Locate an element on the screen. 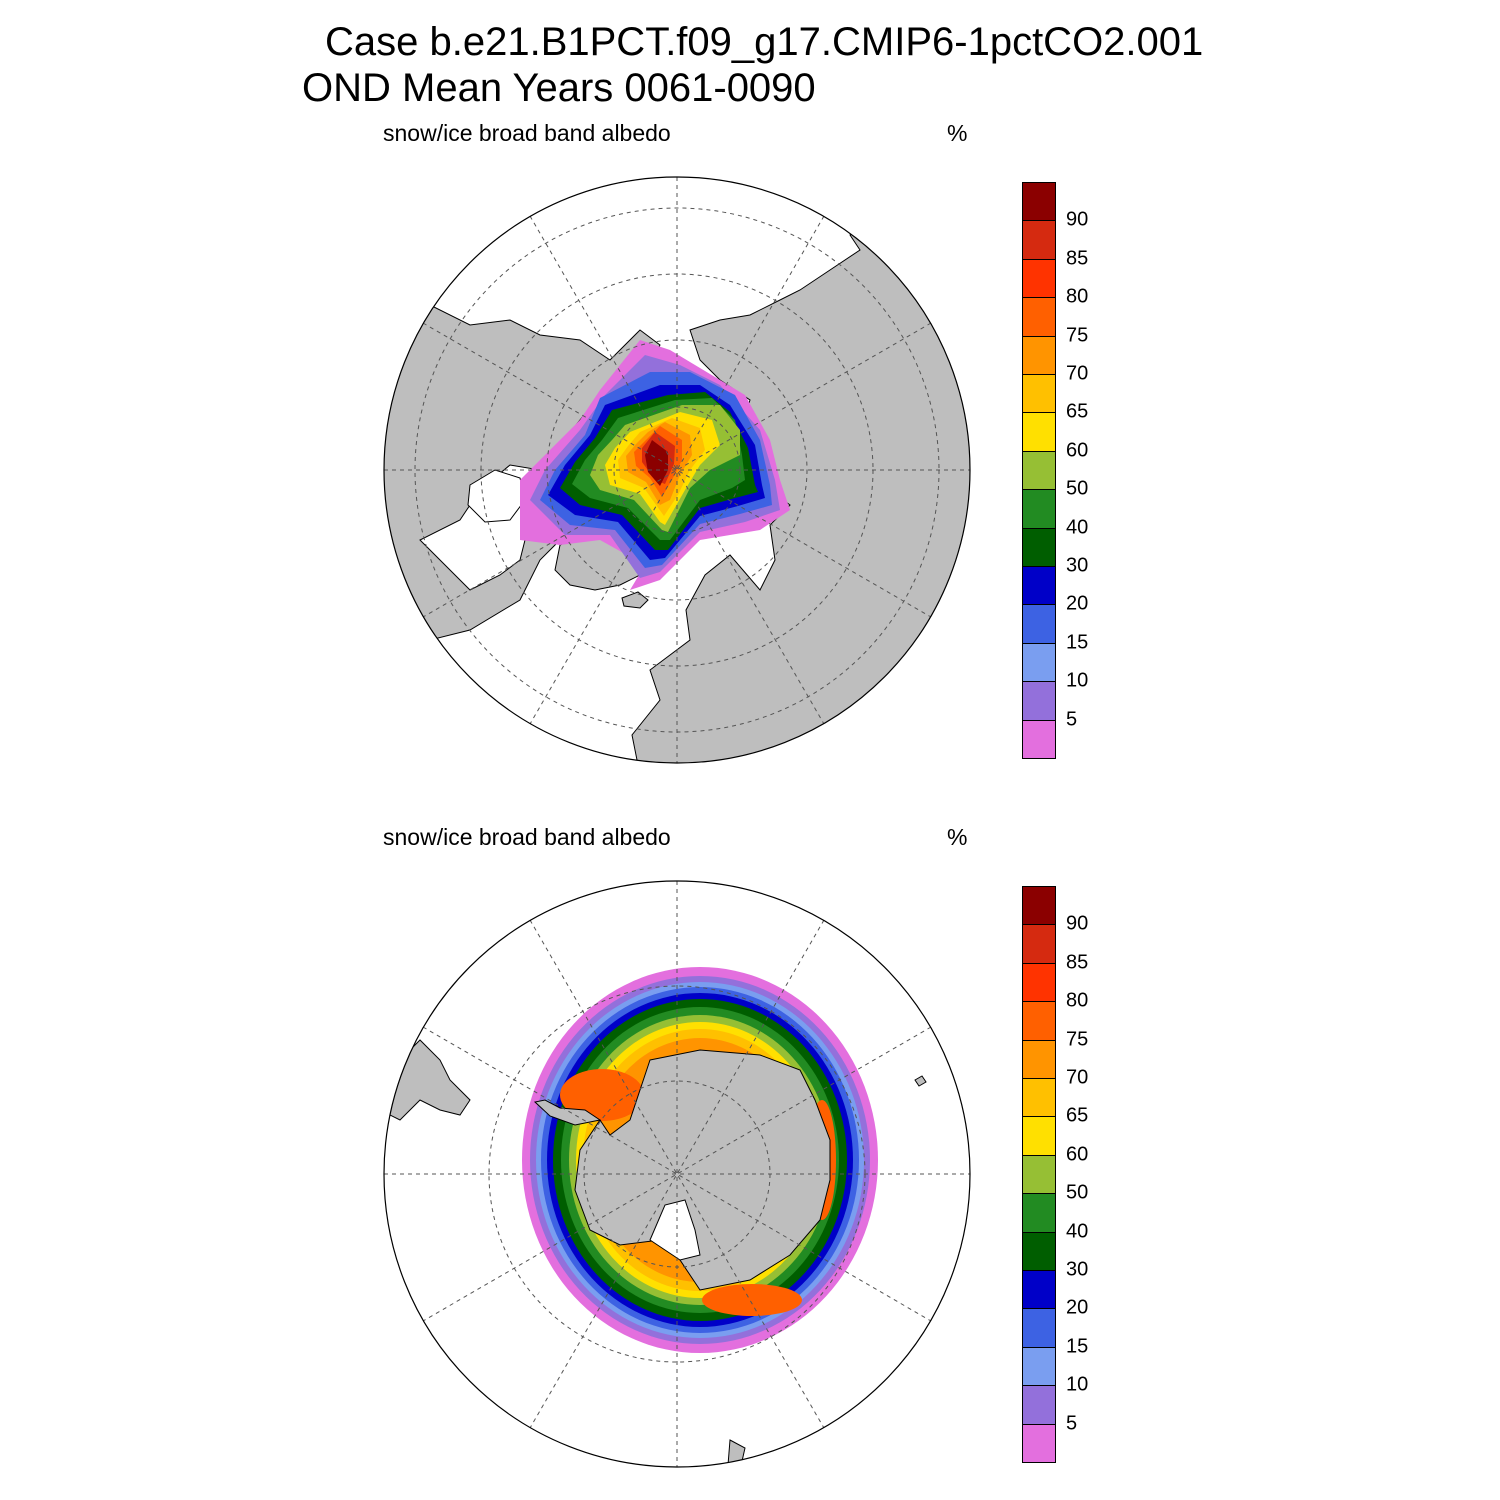 The width and height of the screenshot is (1500, 1500). south-georgia-land is located at coordinates (920, 1081).